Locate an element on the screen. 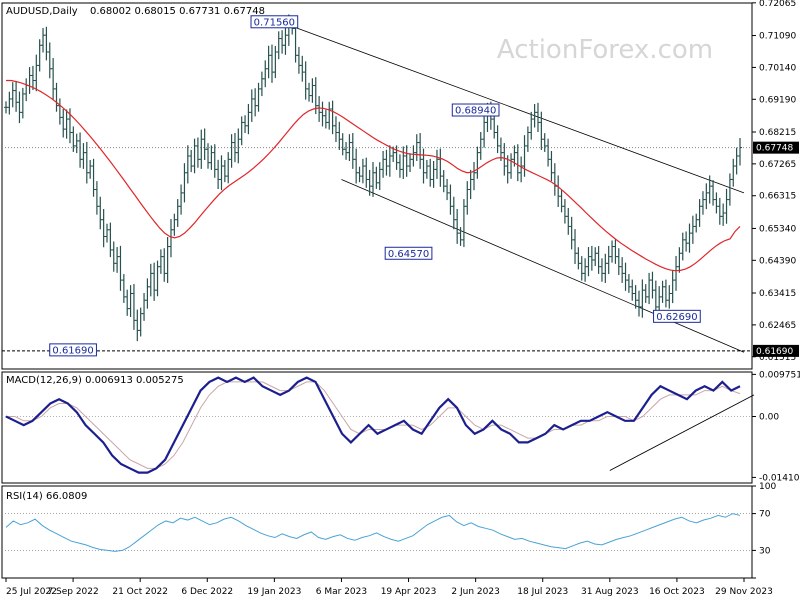  price-y-tick-label: 0.65340 is located at coordinates (777, 229).